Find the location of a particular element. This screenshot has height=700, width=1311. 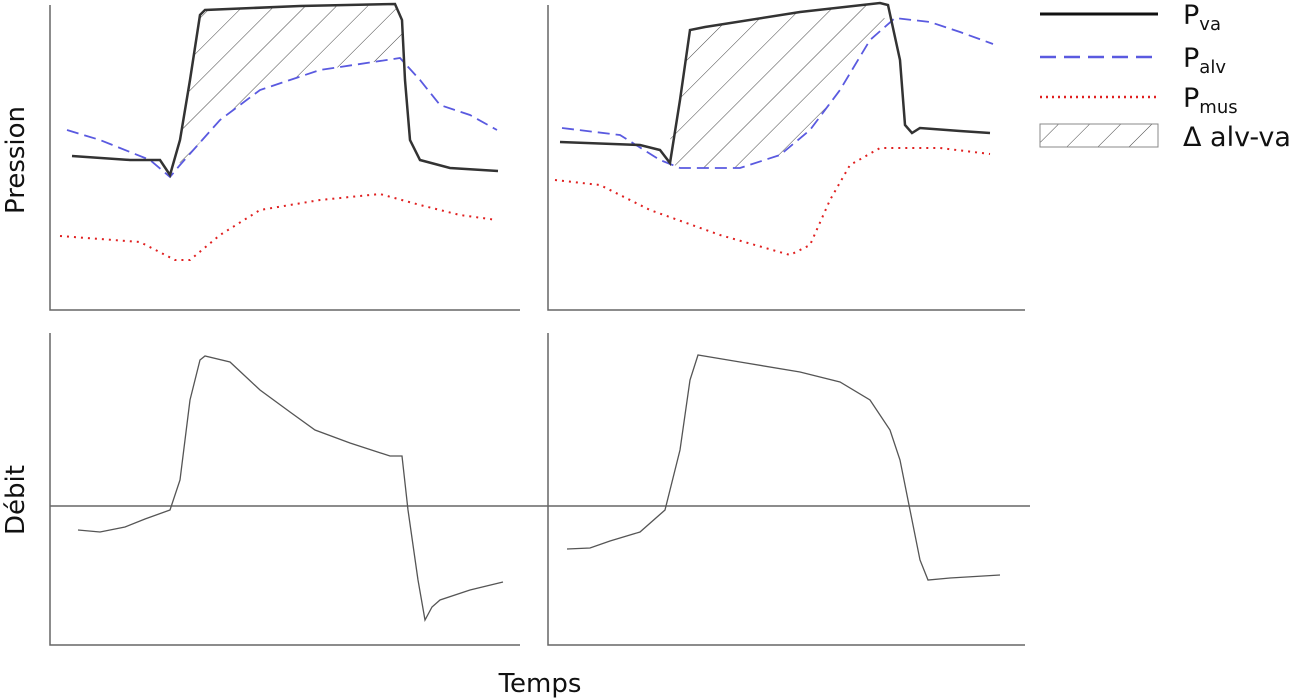

legend: Pva Palv Pmus Δ alv-va is located at coordinates (1165, 76).